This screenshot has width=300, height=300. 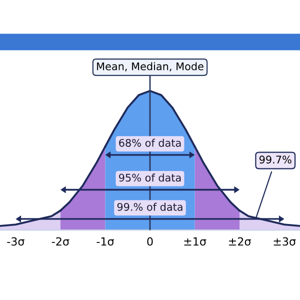 What do you see at coordinates (105, 241) in the screenshot?
I see `x-tick-label: -1σ` at bounding box center [105, 241].